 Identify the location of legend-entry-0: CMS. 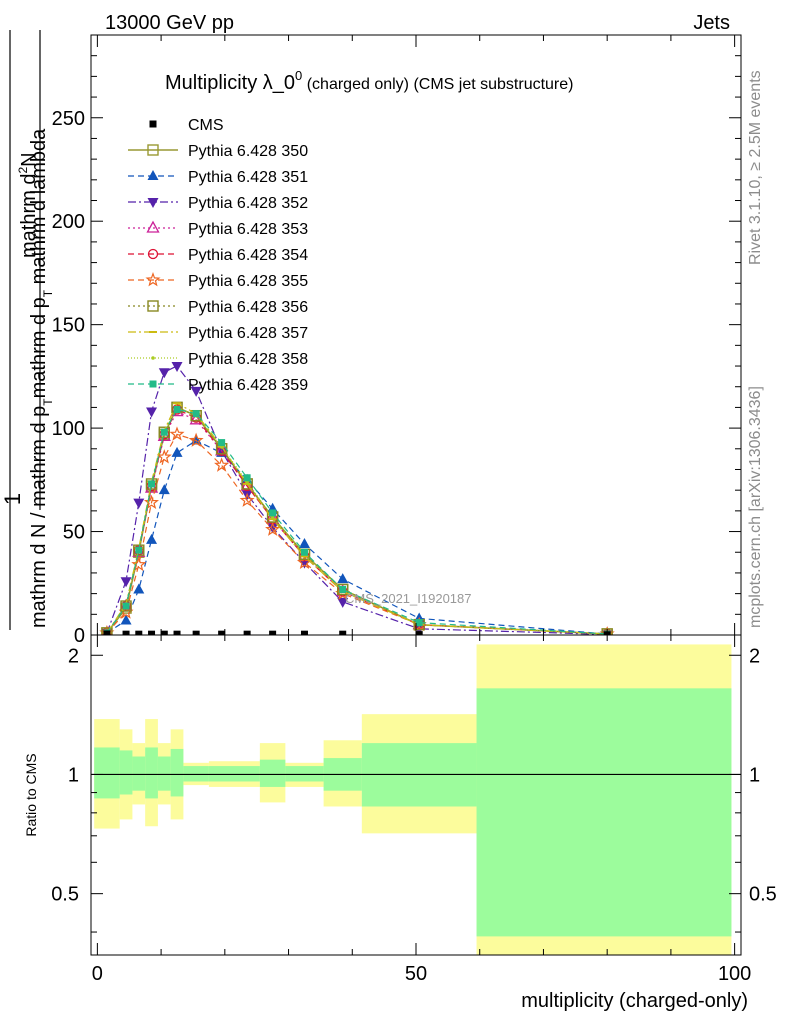
(186, 125).